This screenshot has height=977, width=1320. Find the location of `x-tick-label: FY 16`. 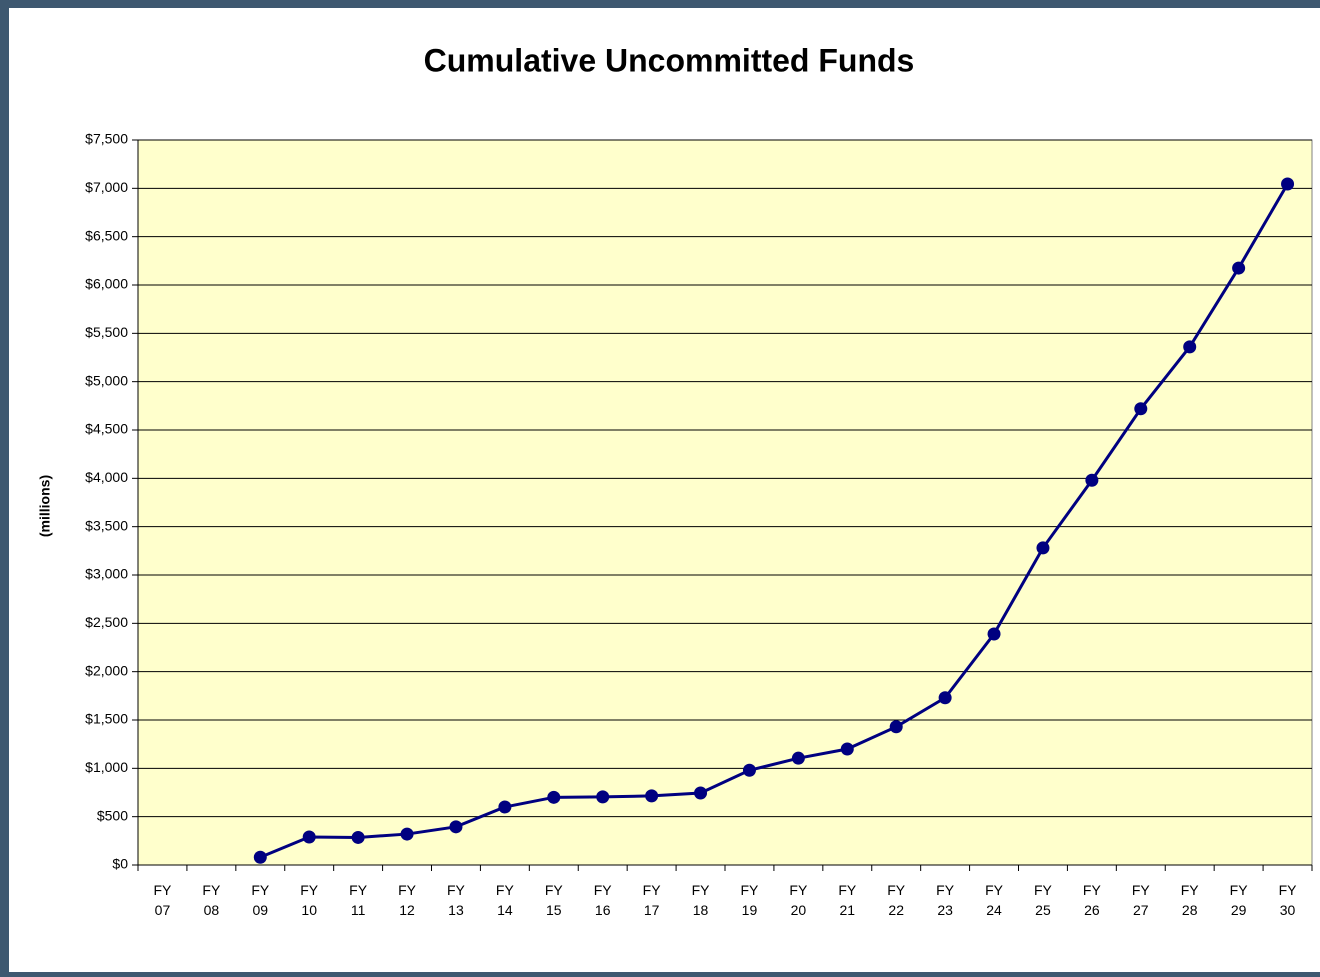

x-tick-label: FY 16 is located at coordinates (603, 900).